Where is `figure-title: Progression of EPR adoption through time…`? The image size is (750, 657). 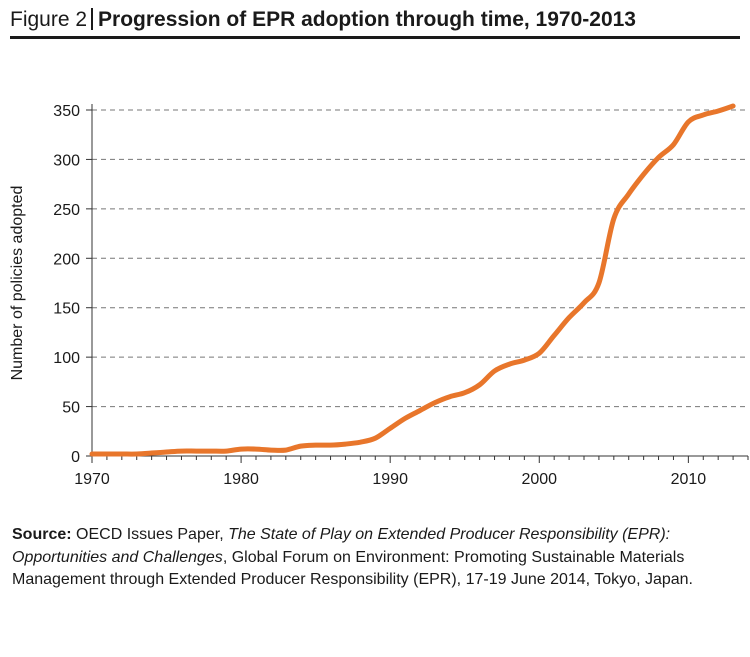 figure-title: Progression of EPR adoption through time… is located at coordinates (367, 19).